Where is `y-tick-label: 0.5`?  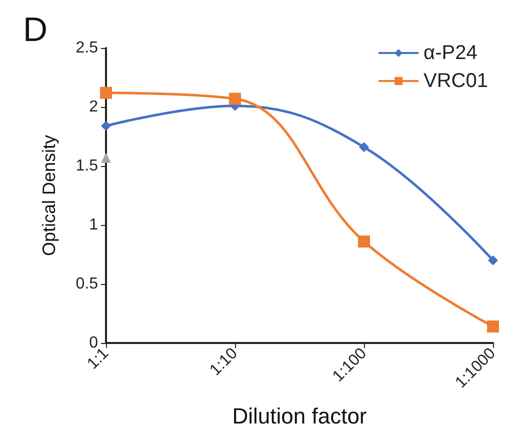
y-tick-label: 0.5 is located at coordinates (87, 284).